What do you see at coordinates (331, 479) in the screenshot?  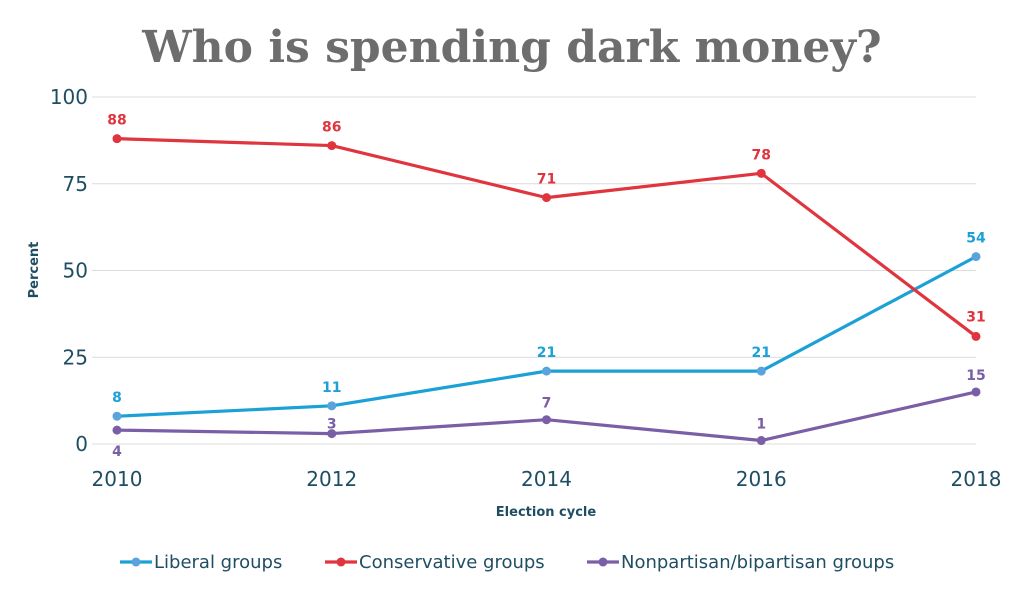 I see `x-tick-label: 2012` at bounding box center [331, 479].